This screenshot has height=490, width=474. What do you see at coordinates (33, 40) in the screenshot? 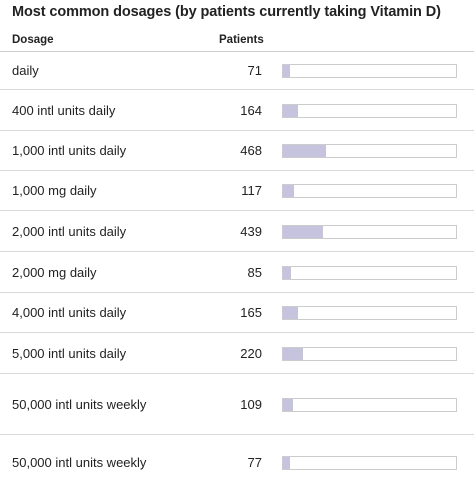
I see `column-header-dosage: Dosage` at bounding box center [33, 40].